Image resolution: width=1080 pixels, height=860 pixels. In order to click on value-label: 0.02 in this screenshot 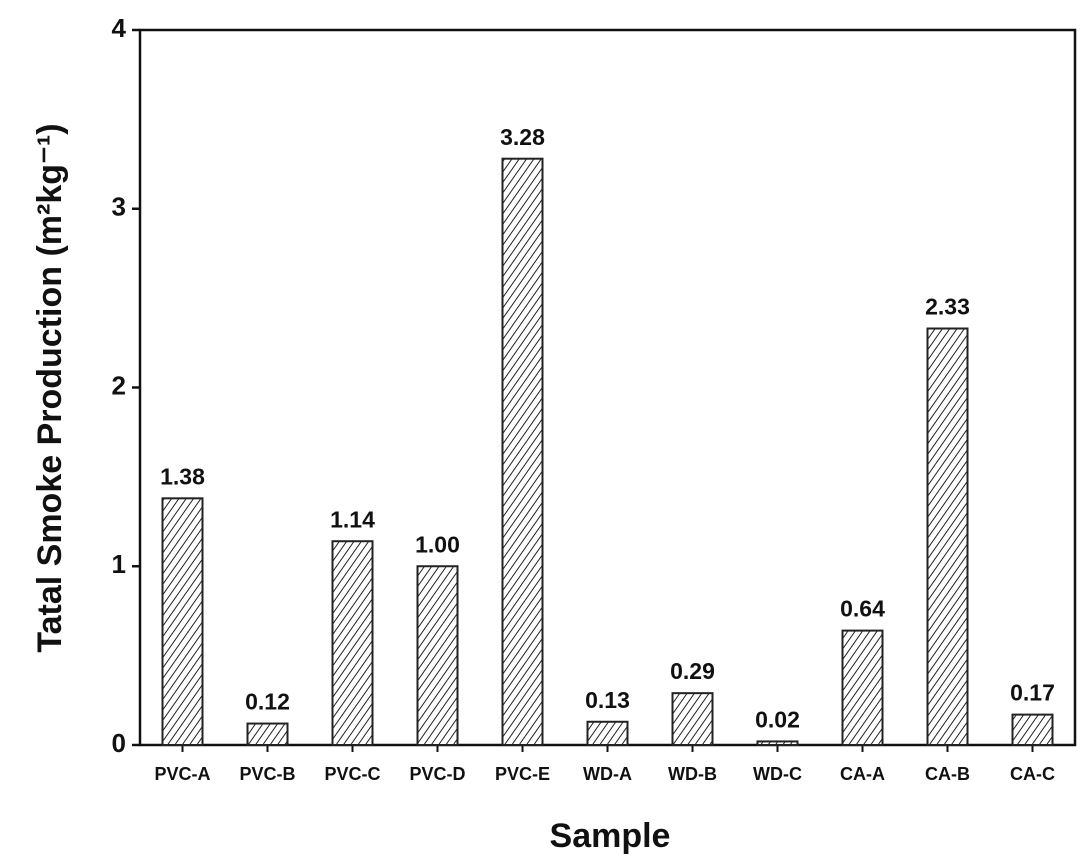, I will do `click(777, 720)`.